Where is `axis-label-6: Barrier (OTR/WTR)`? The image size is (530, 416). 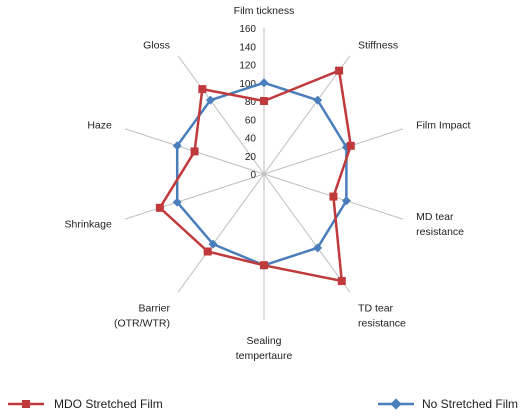 axis-label-6: Barrier (OTR/WTR) is located at coordinates (142, 315).